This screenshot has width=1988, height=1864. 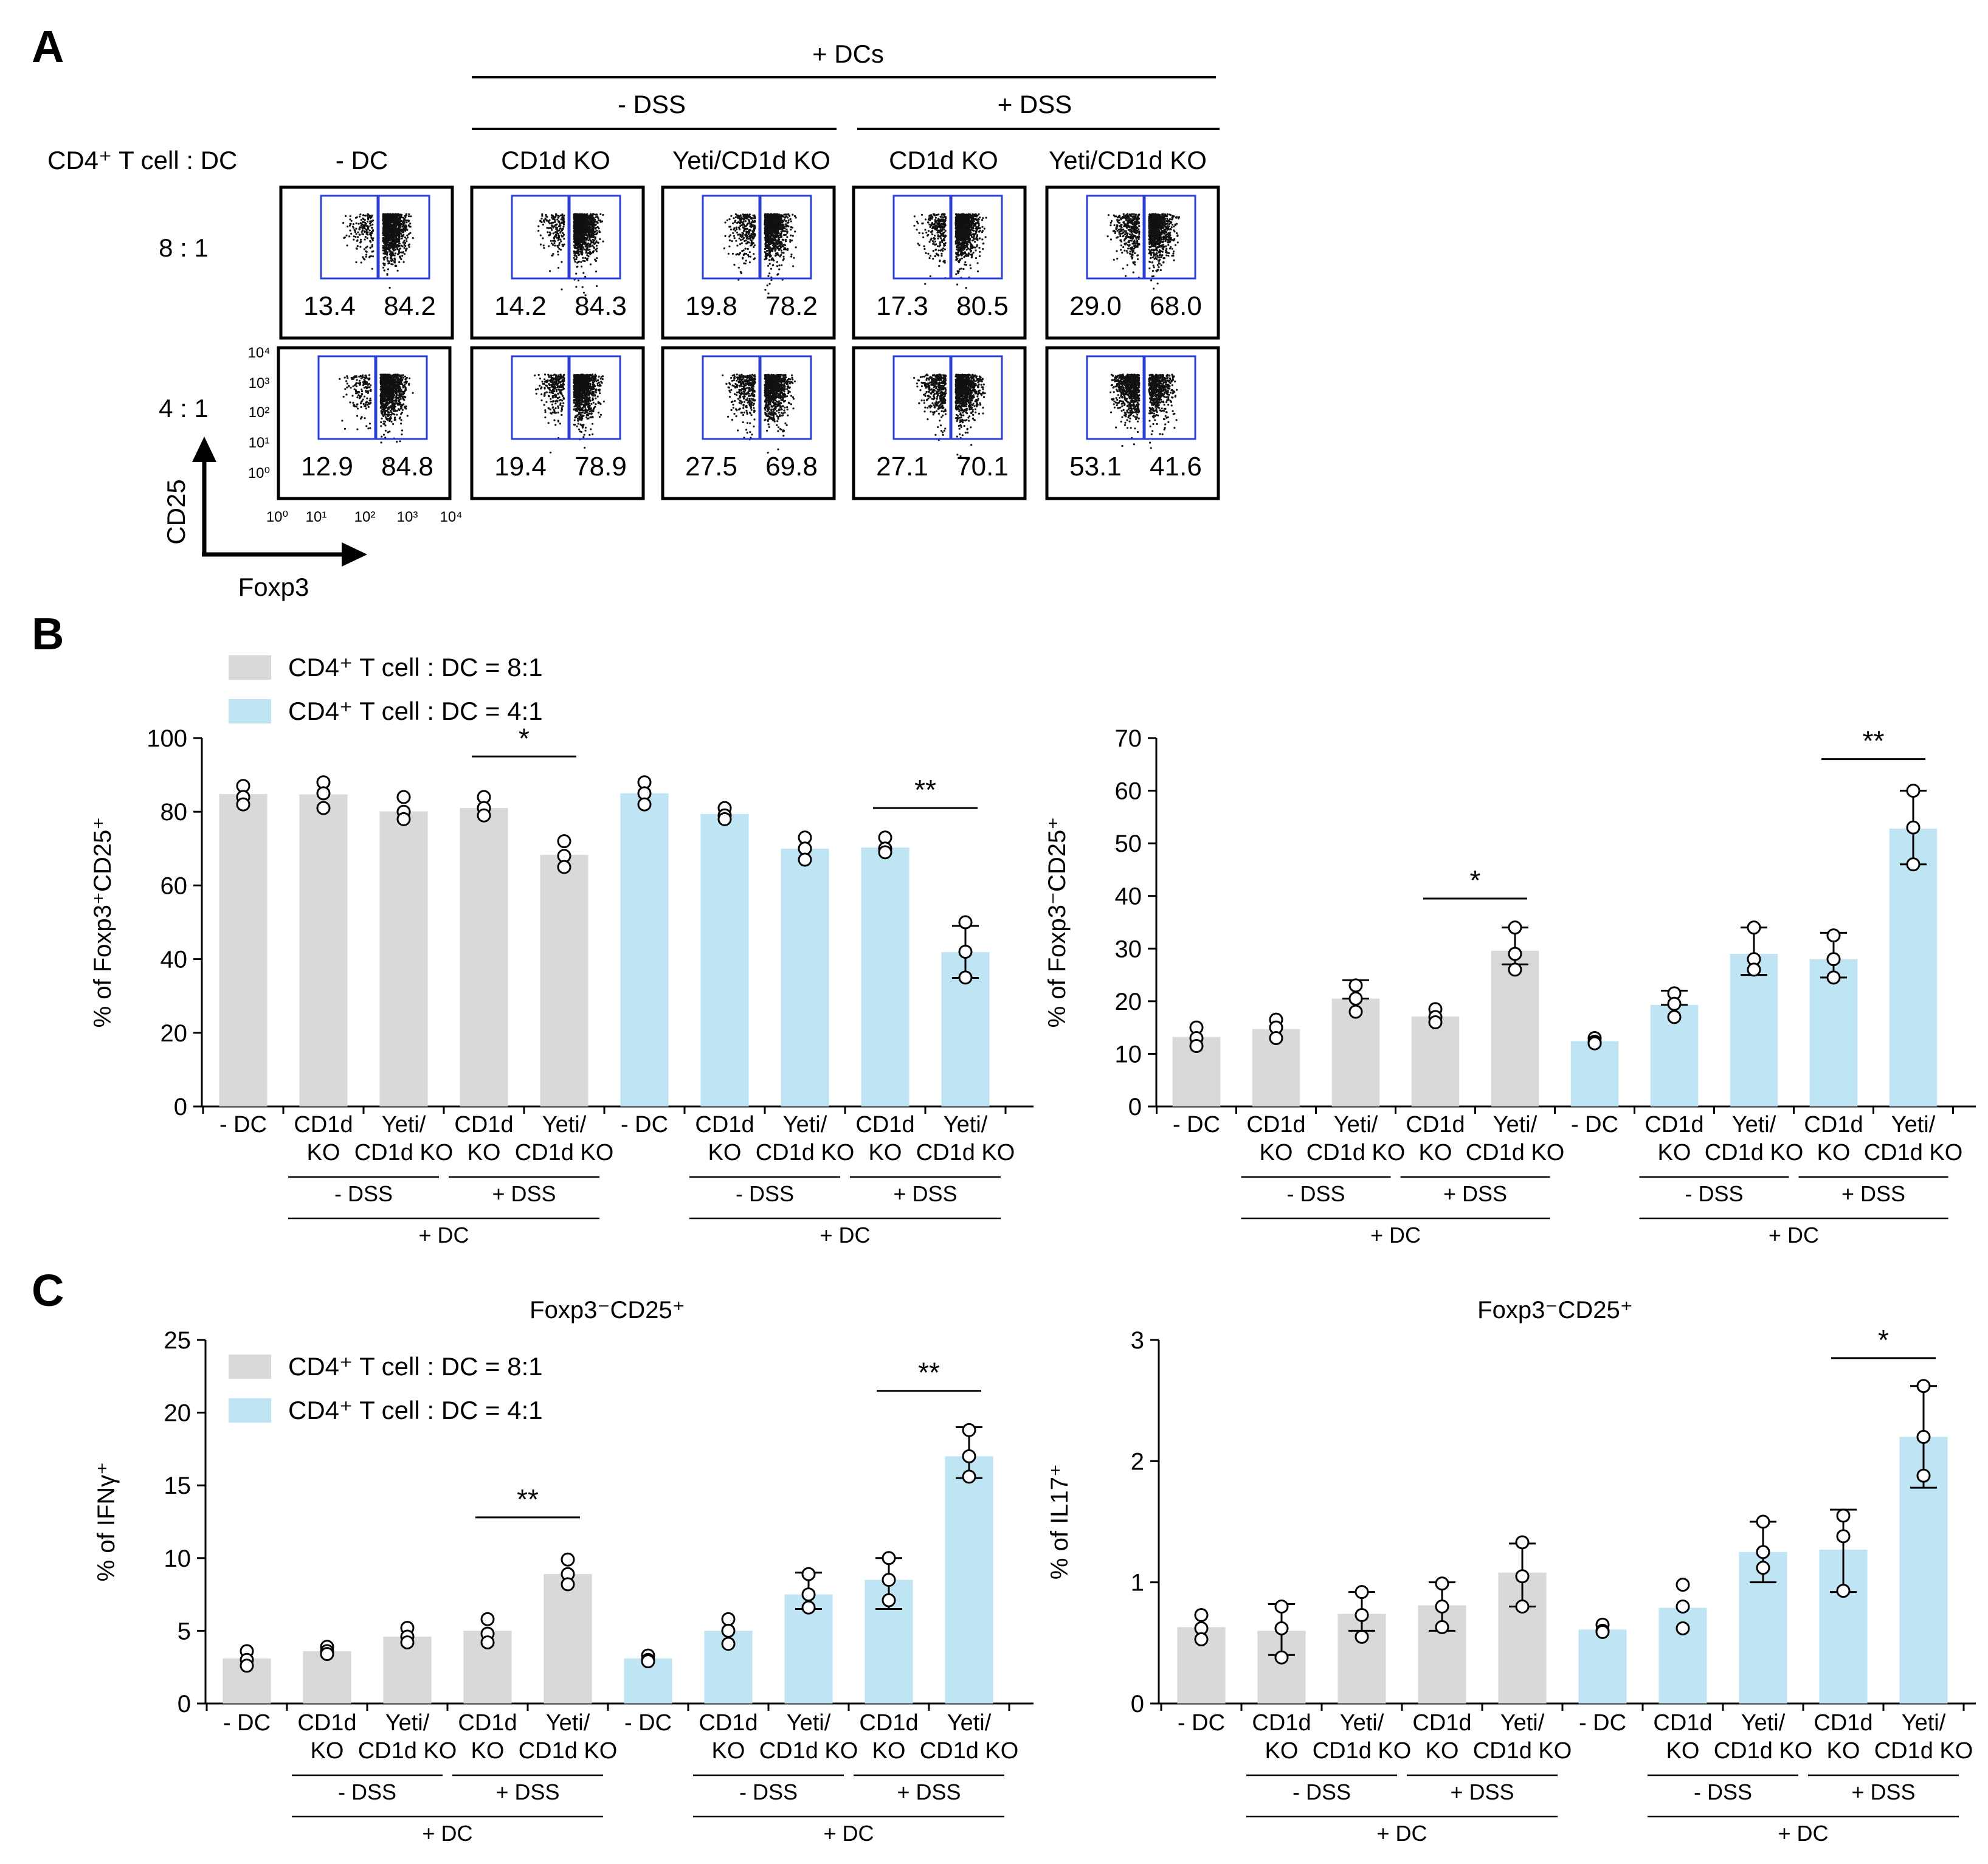 I want to click on y-tick-label: 2, so click(x=1137, y=1461).